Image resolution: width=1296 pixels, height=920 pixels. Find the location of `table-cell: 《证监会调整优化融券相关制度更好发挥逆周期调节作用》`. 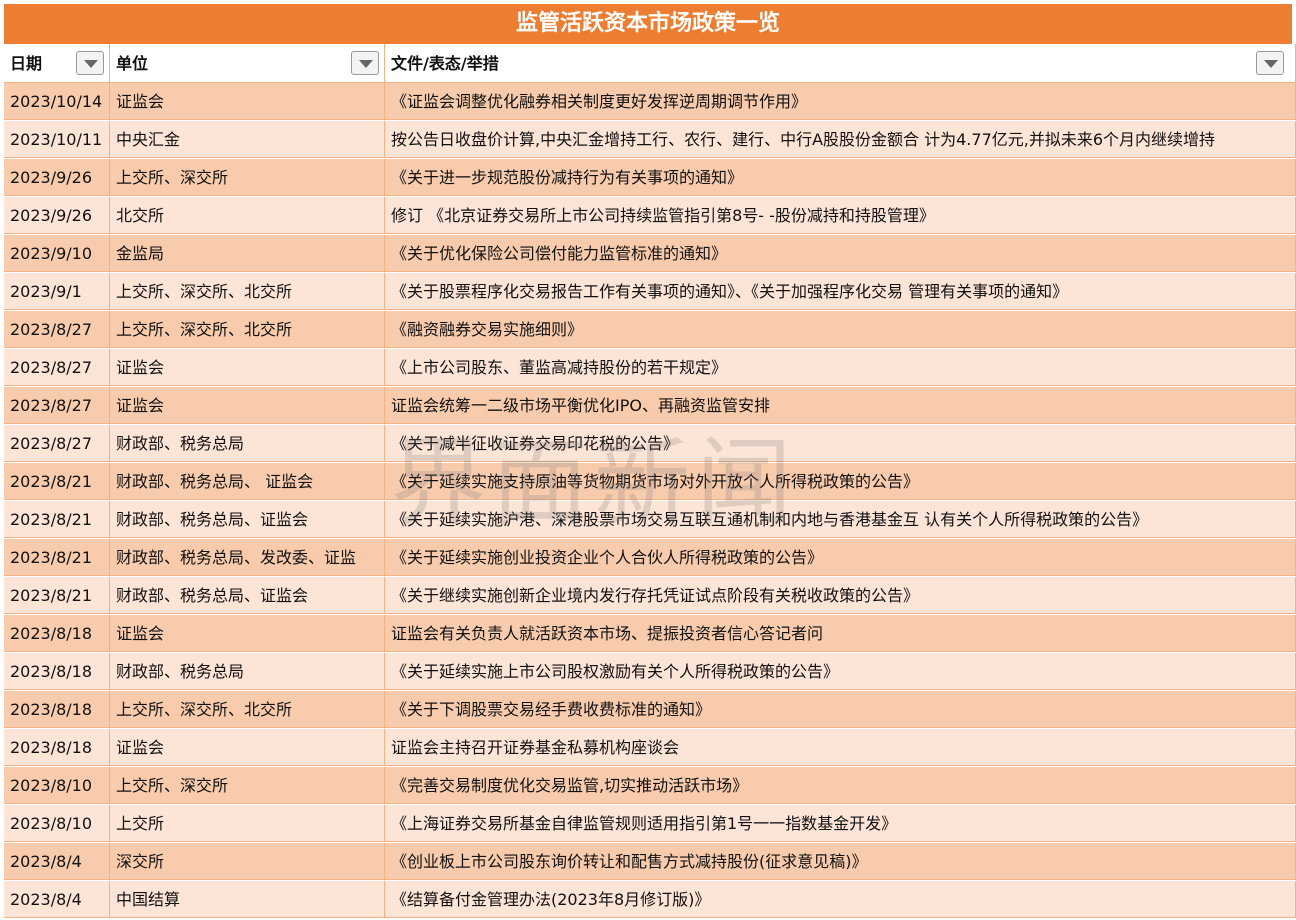

table-cell: 《证监会调整优化融券相关制度更好发挥逆周期调节作用》 is located at coordinates (840, 101).